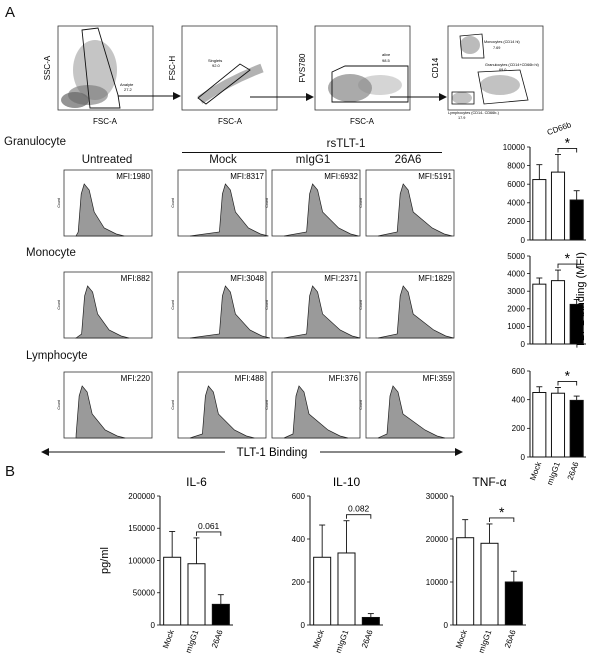 This screenshot has width=600, height=657. Describe the element at coordinates (128, 89) in the screenshot. I see `gate-value: 27.2` at that location.